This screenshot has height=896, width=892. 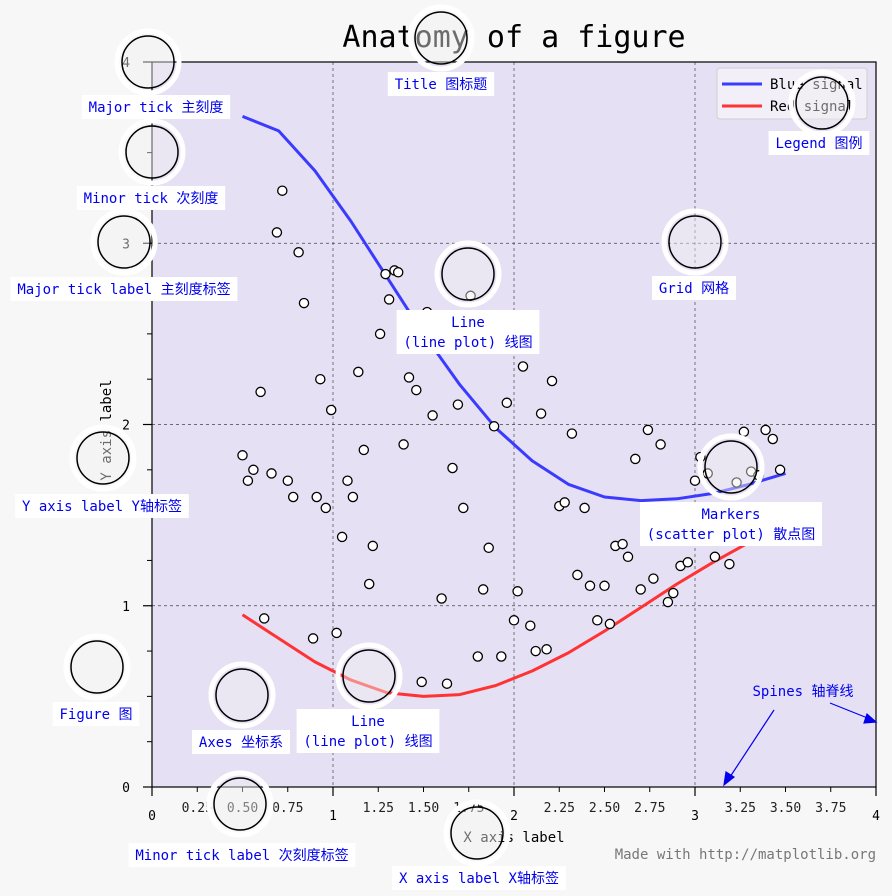 I want to click on spines-arrows, so click(x=800, y=744).